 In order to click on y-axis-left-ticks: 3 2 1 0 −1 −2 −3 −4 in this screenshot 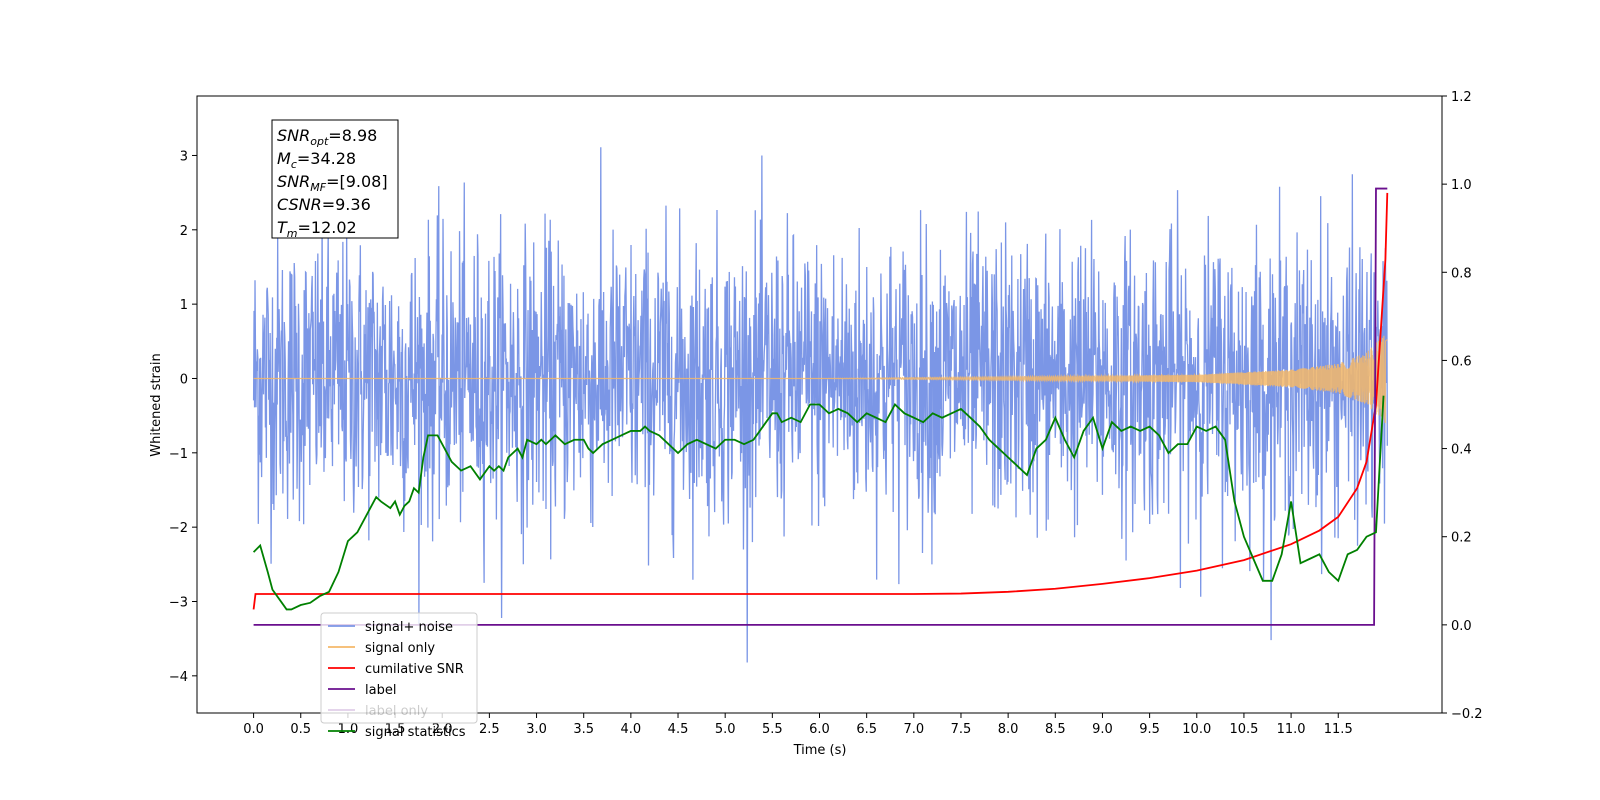, I will do `click(183, 417)`.